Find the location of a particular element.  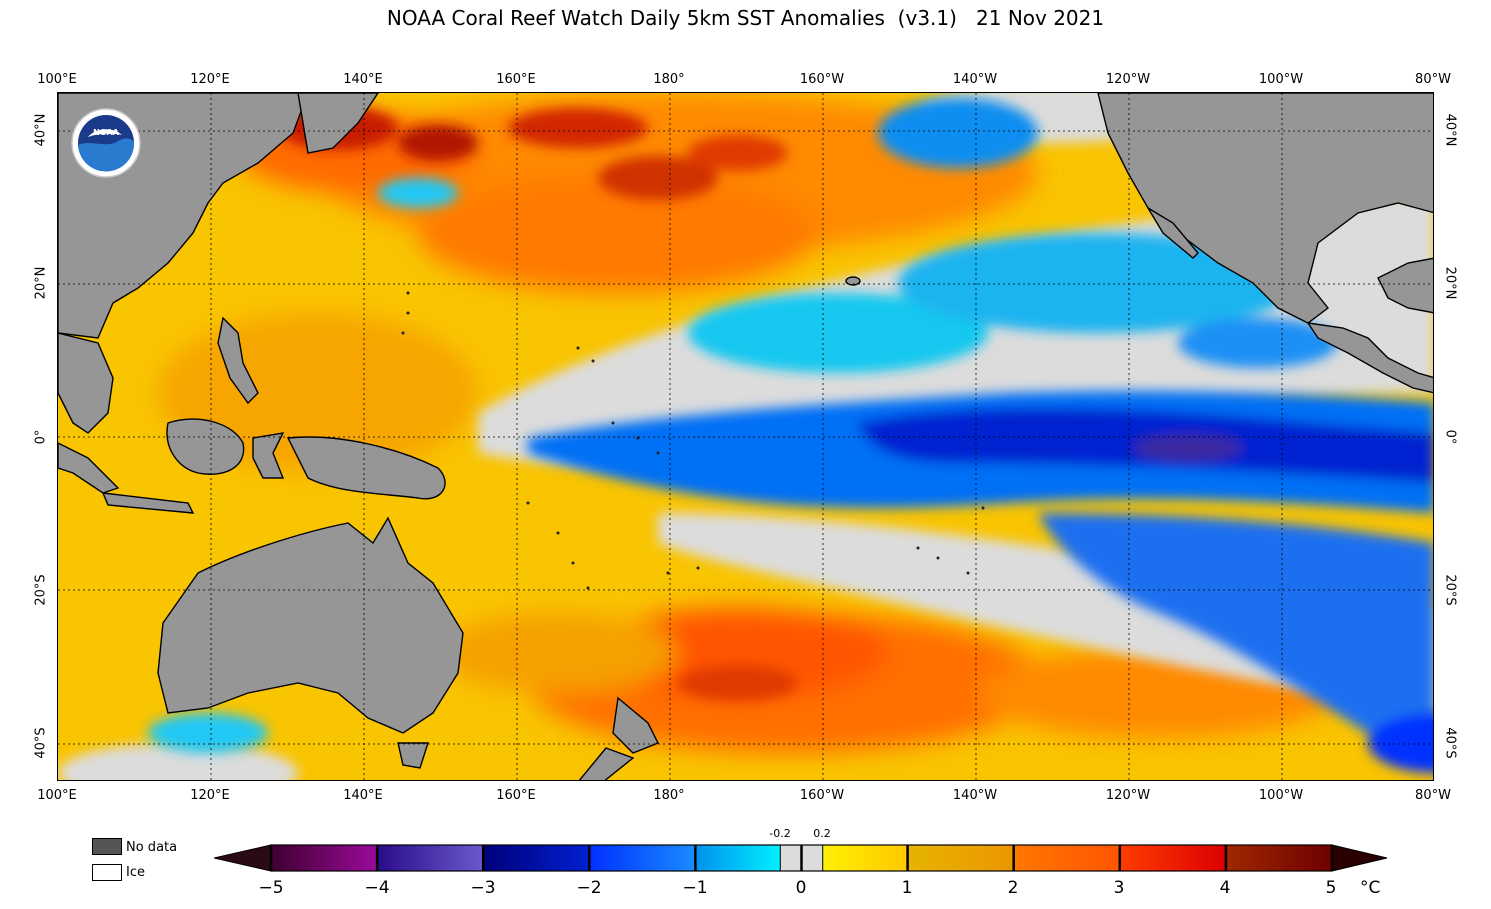

lon-label-bottom: 100°E is located at coordinates (57, 795).